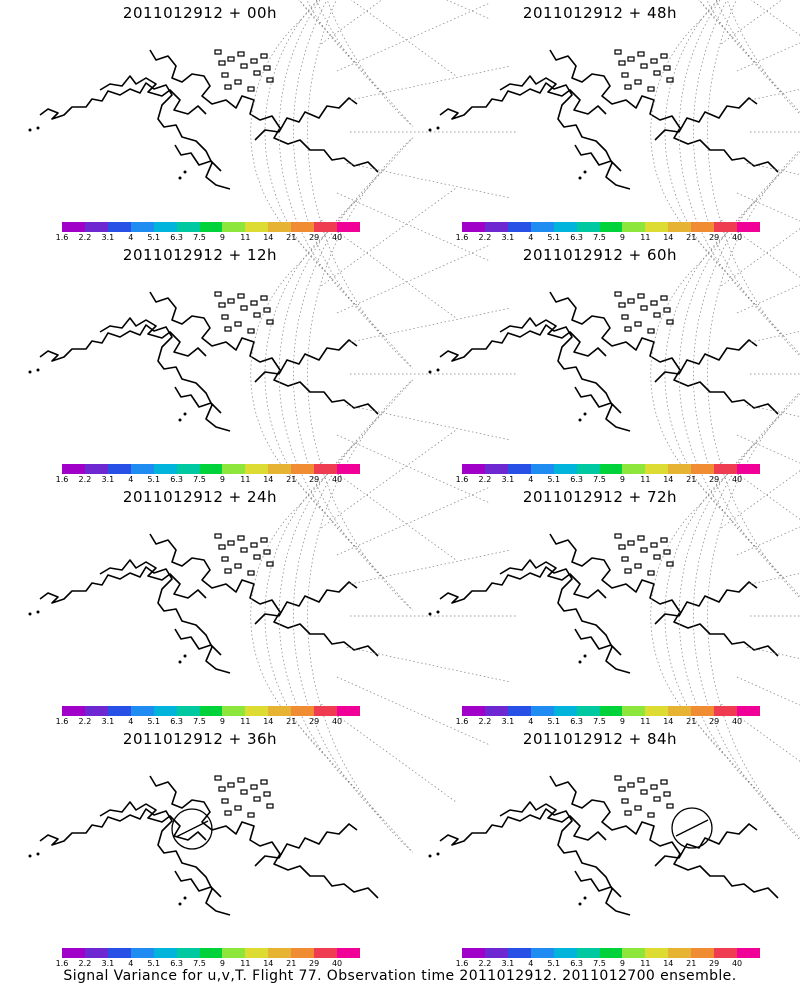 Image resolution: width=800 pixels, height=1000 pixels. Describe the element at coordinates (314, 479) in the screenshot. I see `colorbar-tick-label: 29` at that location.